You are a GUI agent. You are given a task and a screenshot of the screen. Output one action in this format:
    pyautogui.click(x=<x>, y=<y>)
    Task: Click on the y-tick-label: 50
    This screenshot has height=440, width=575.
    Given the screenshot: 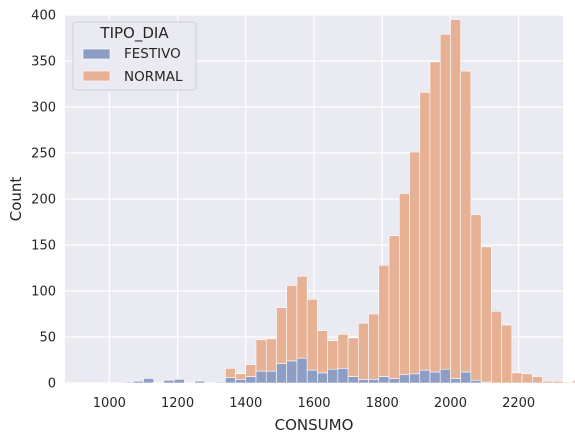 What is the action you would take?
    pyautogui.click(x=47, y=338)
    